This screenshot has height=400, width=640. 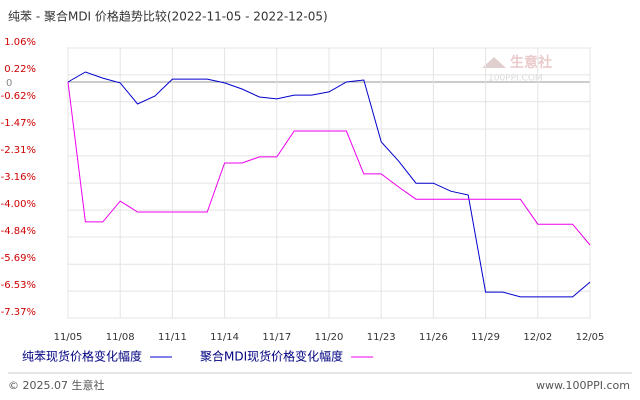 What do you see at coordinates (590, 337) in the screenshot?
I see `x-tick-label: 12/05` at bounding box center [590, 337].